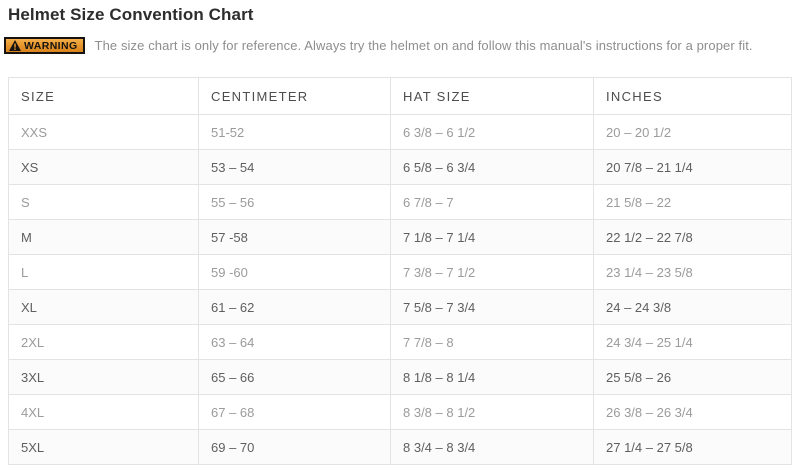  What do you see at coordinates (492, 342) in the screenshot?
I see `table-cell: 7 7/8 – 8` at bounding box center [492, 342].